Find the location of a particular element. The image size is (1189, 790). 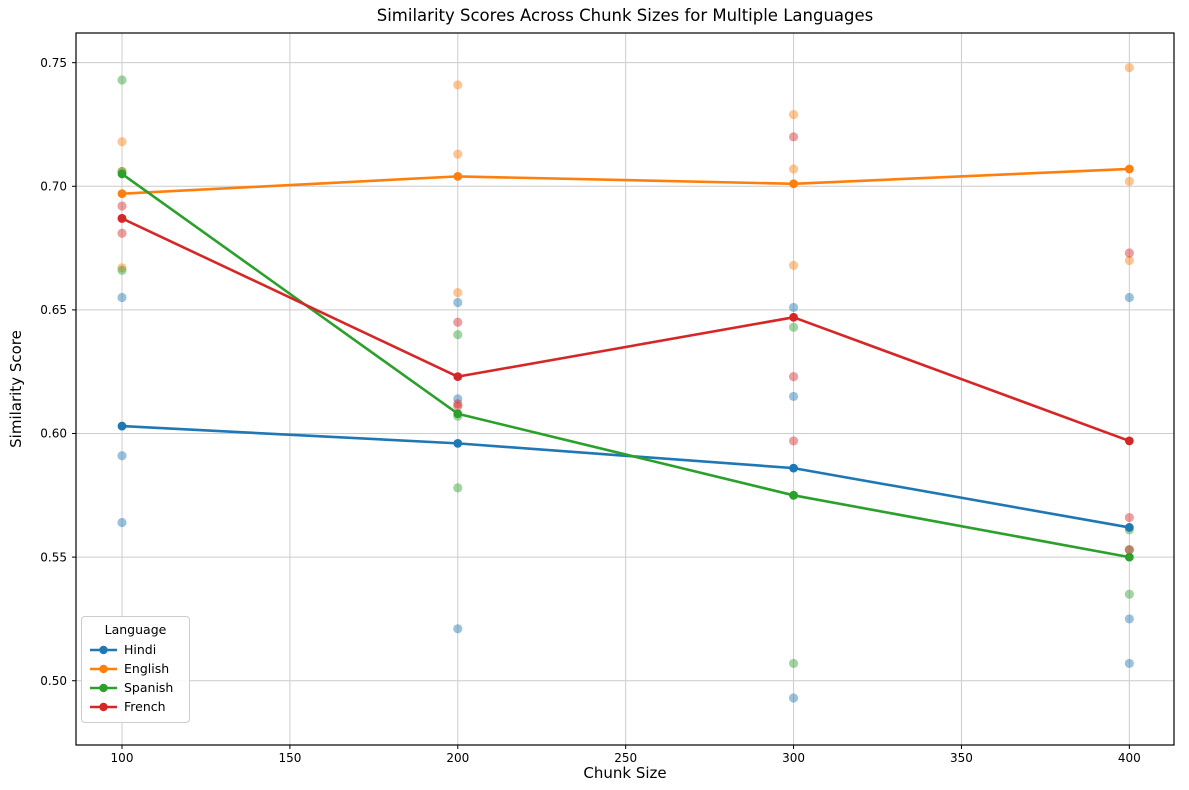

legend-item-hindi: Hindi is located at coordinates (135, 649).